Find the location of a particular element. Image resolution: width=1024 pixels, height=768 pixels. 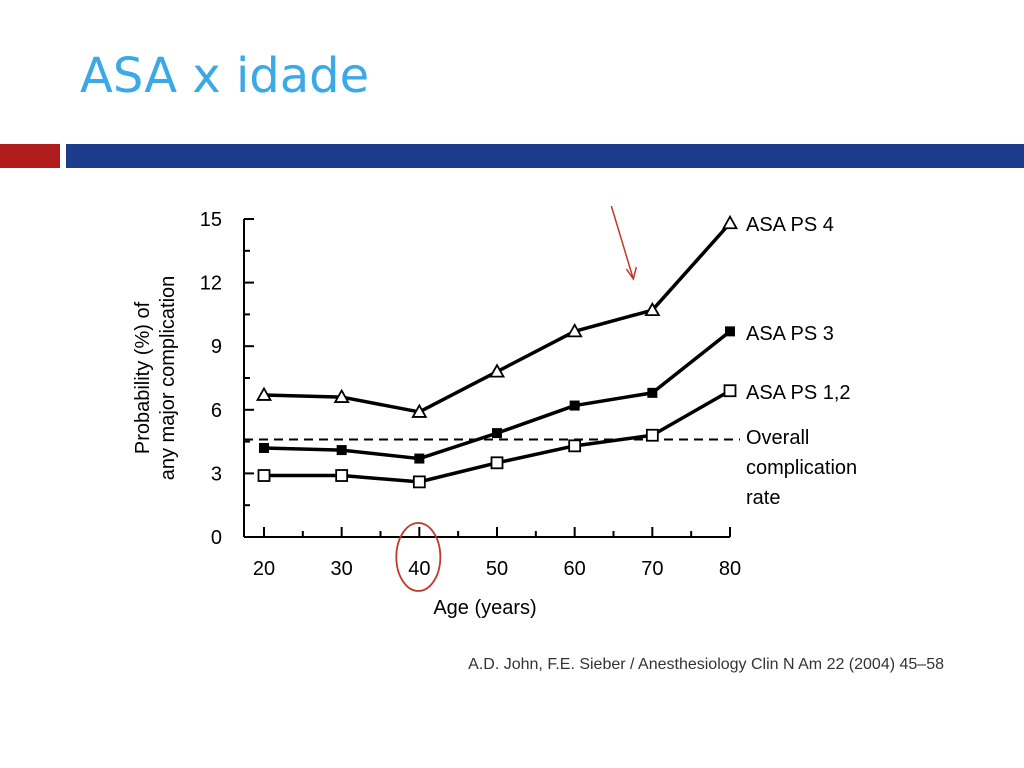

header-bar-red is located at coordinates (30, 156).